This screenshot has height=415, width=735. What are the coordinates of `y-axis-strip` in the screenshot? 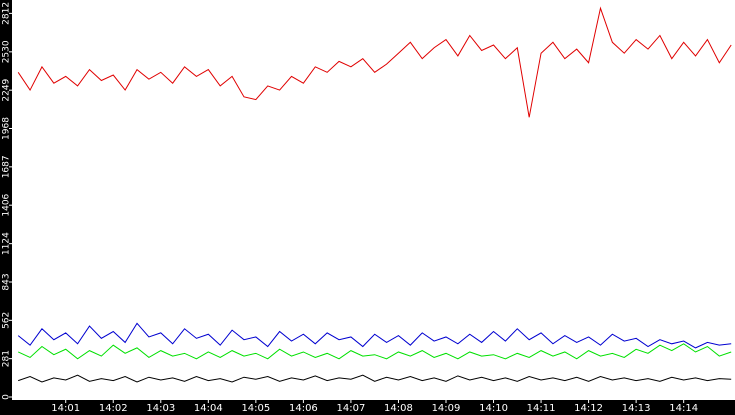 It's located at (6, 207).